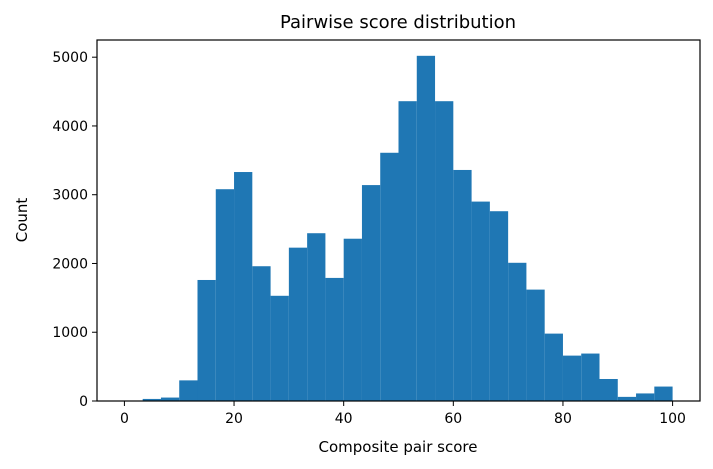  What do you see at coordinates (234, 419) in the screenshot?
I see `x-tick-label: 20` at bounding box center [234, 419].